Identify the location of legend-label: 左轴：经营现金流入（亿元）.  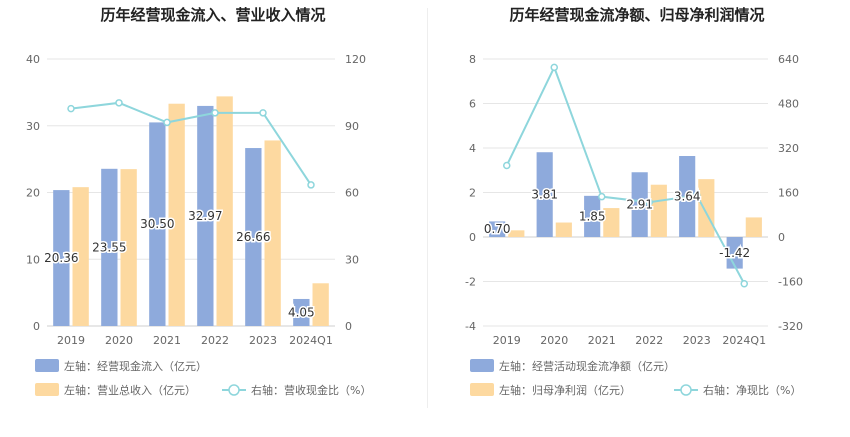
(135, 366).